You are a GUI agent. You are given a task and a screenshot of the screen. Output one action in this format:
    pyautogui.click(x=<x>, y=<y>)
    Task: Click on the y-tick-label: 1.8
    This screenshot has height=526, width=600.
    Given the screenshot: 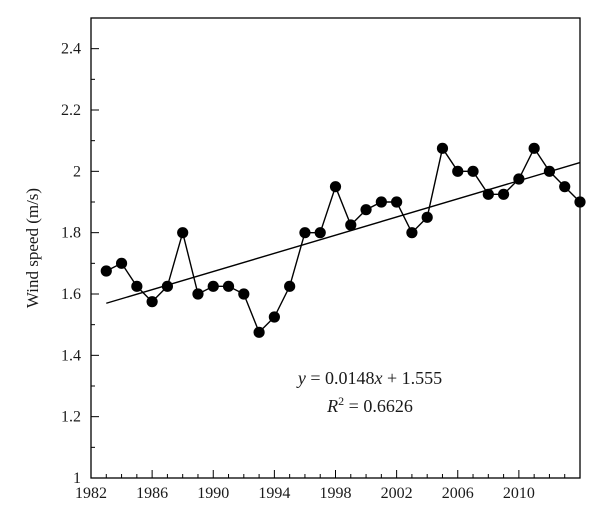 What is the action you would take?
    pyautogui.click(x=71, y=233)
    